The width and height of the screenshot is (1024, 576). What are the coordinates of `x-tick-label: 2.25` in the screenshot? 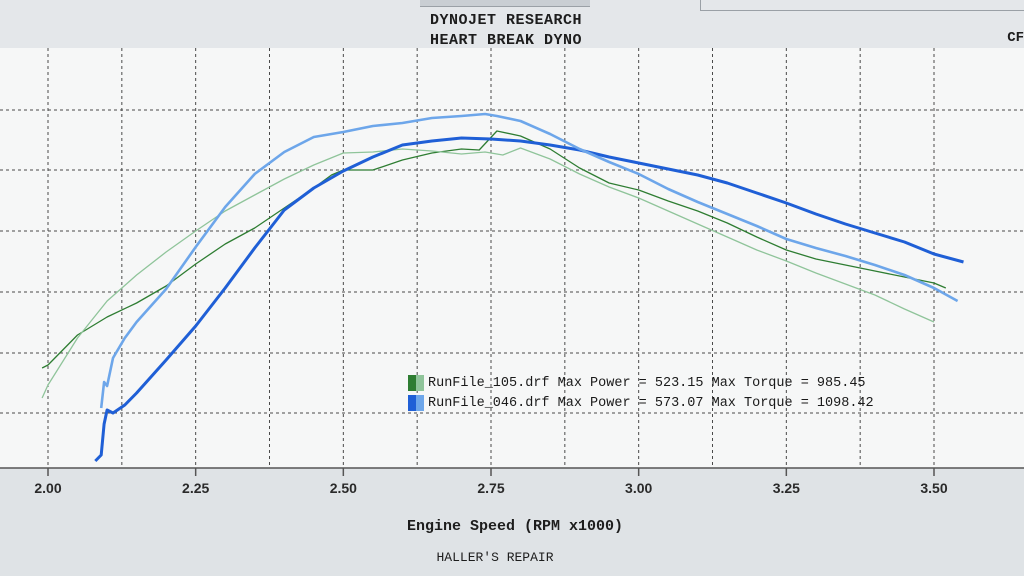 It's located at (195, 488).